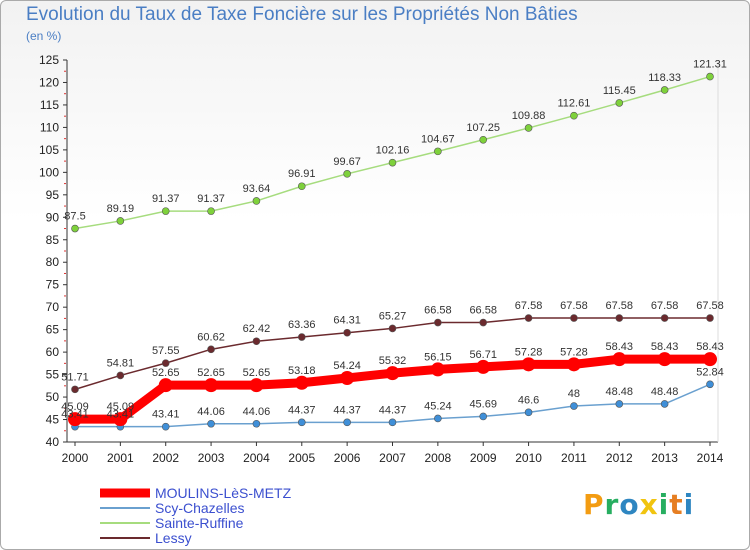  What do you see at coordinates (49, 105) in the screenshot?
I see `y-tick-label: 115` at bounding box center [49, 105].